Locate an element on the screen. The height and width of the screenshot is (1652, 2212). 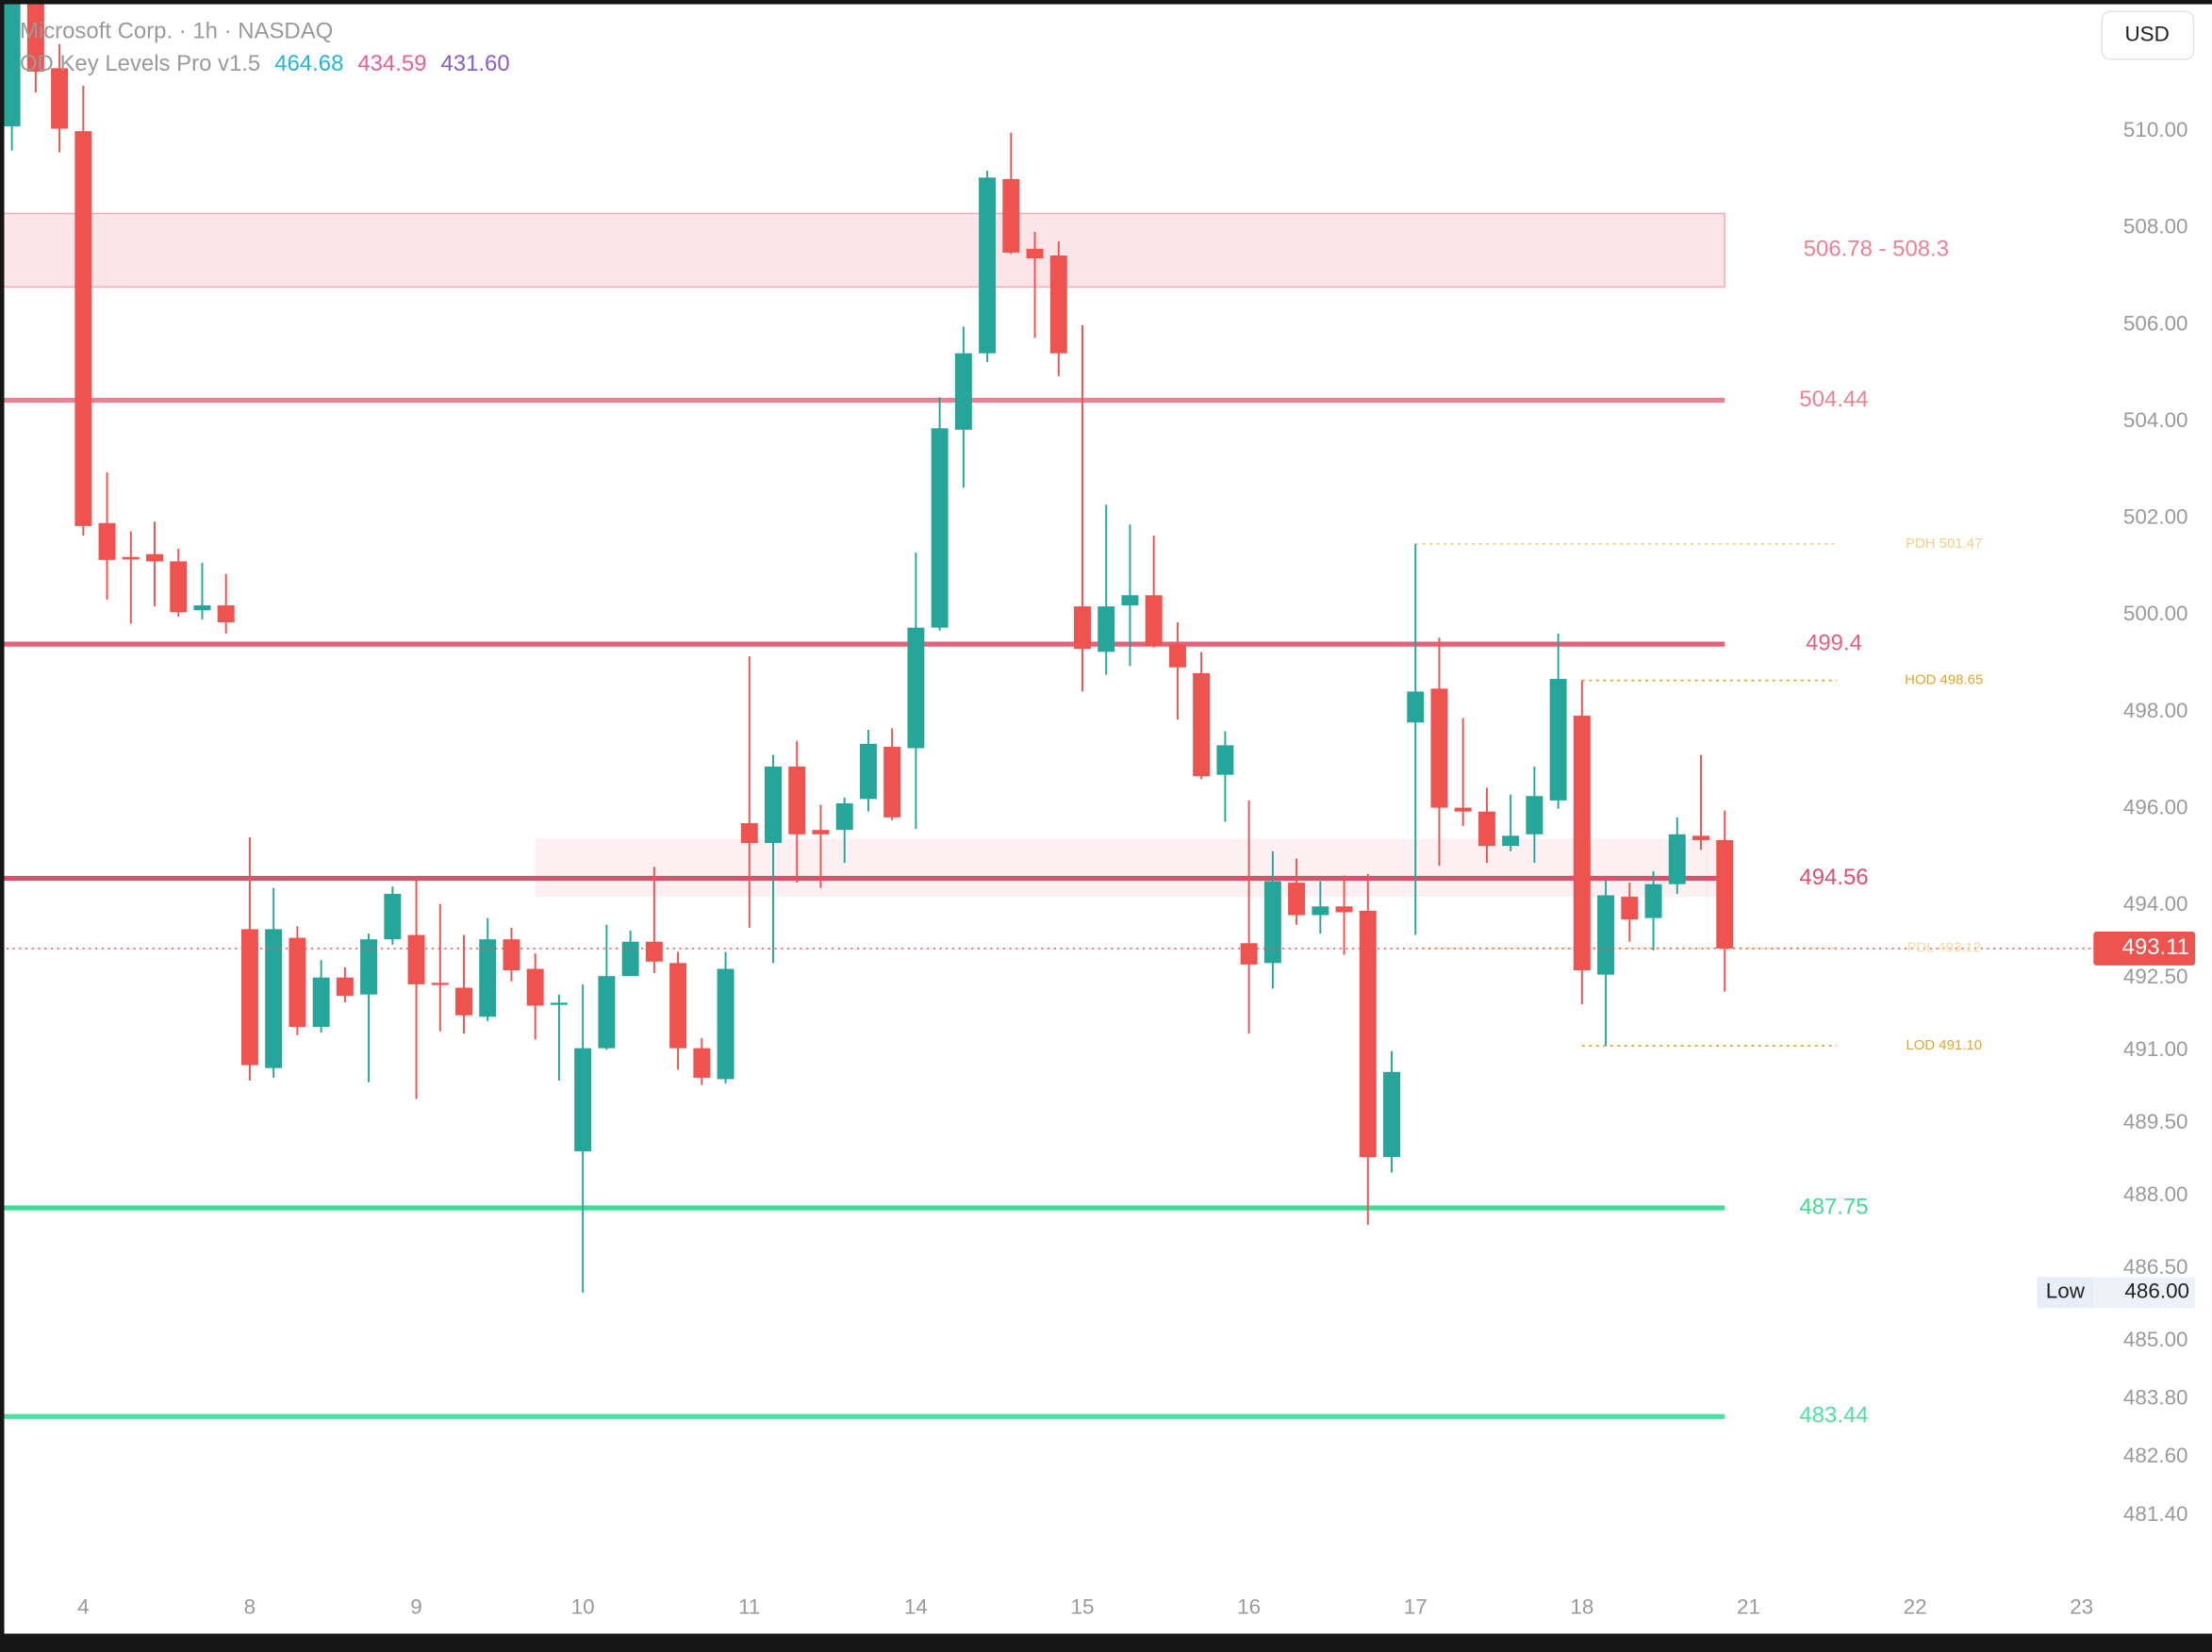
x-tick-label: 9 is located at coordinates (415, 1607).